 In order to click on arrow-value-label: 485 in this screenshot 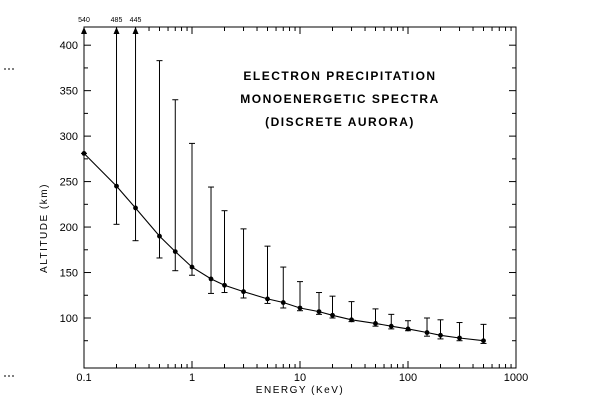, I will do `click(117, 20)`.